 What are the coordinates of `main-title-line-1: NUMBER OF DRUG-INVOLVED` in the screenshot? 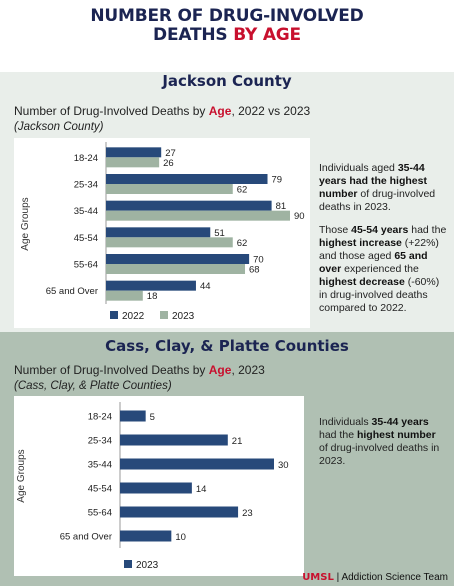 It's located at (227, 16).